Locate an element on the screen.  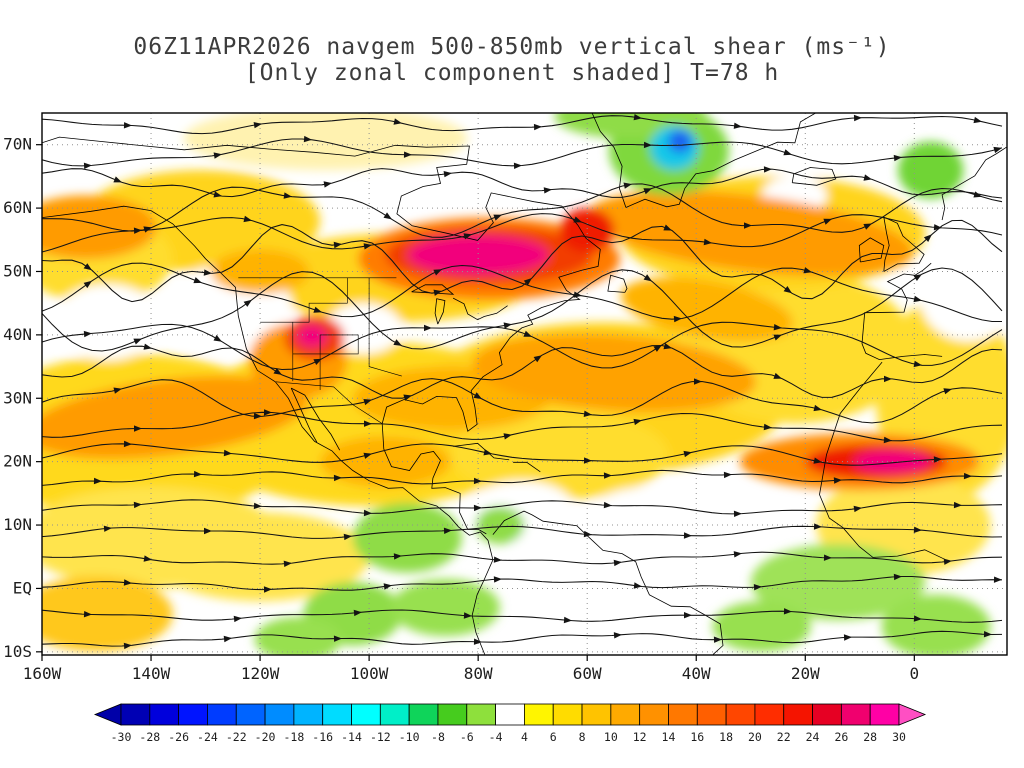
colorbar-tick-label: 14 is located at coordinates (669, 737).